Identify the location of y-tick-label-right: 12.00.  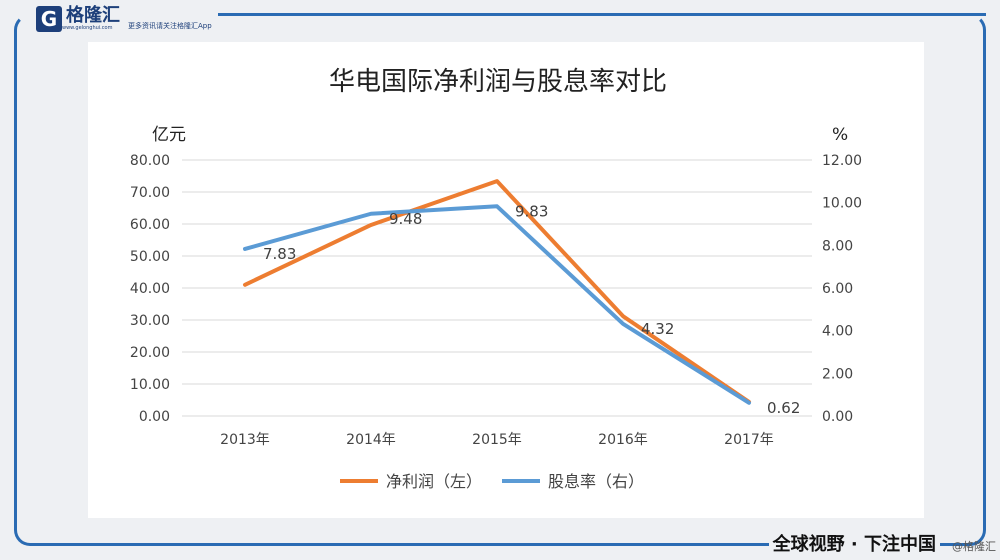
(842, 161).